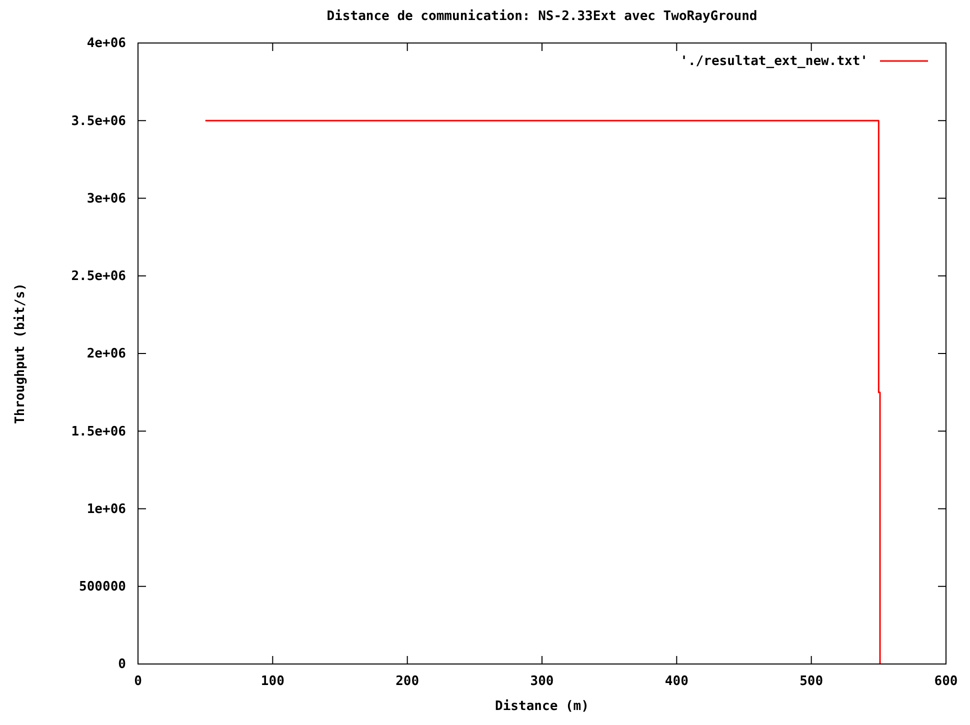  I want to click on x-tick-label: 0, so click(138, 682).